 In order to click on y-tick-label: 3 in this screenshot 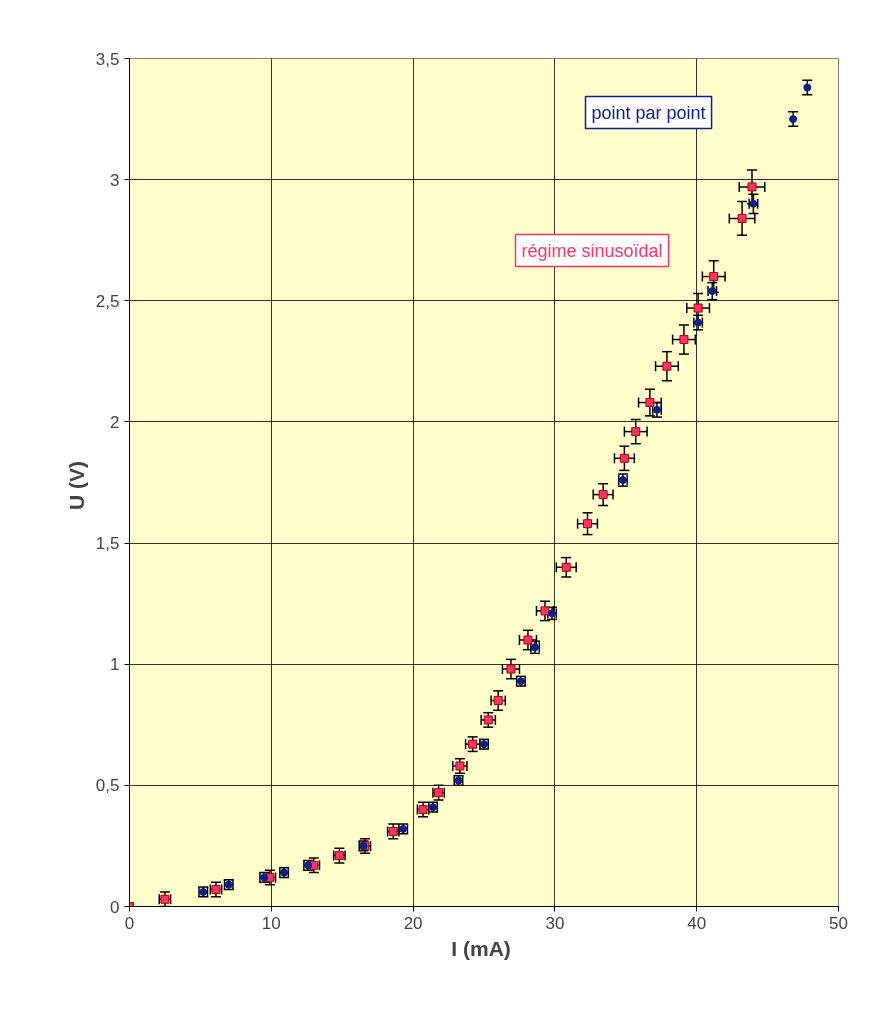, I will do `click(115, 180)`.